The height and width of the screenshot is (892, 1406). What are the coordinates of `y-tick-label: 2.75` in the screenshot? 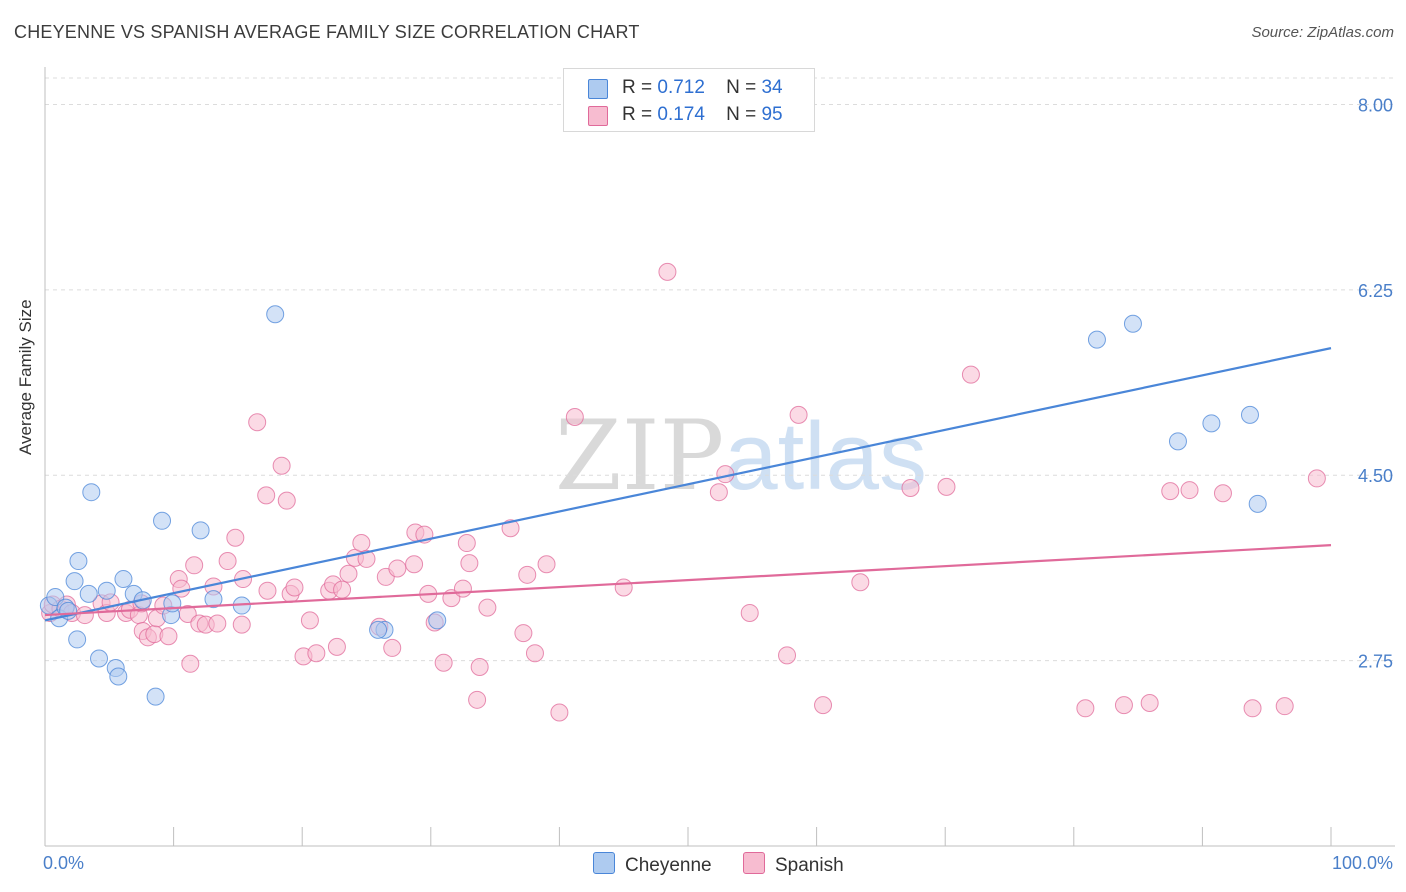 It's located at (1375, 662).